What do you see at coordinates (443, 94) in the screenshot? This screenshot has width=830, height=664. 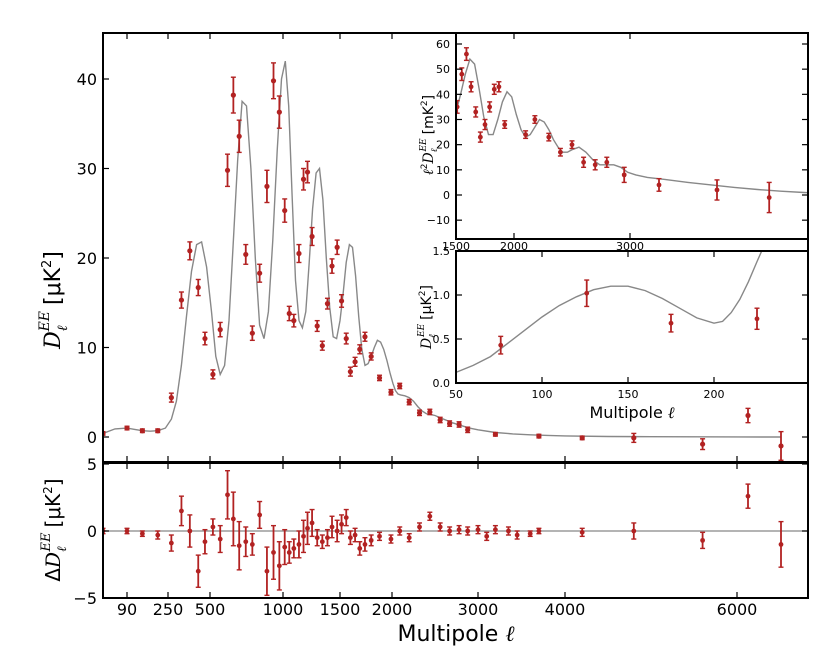 I see `inset-high-y-tick-label: 40` at bounding box center [443, 94].